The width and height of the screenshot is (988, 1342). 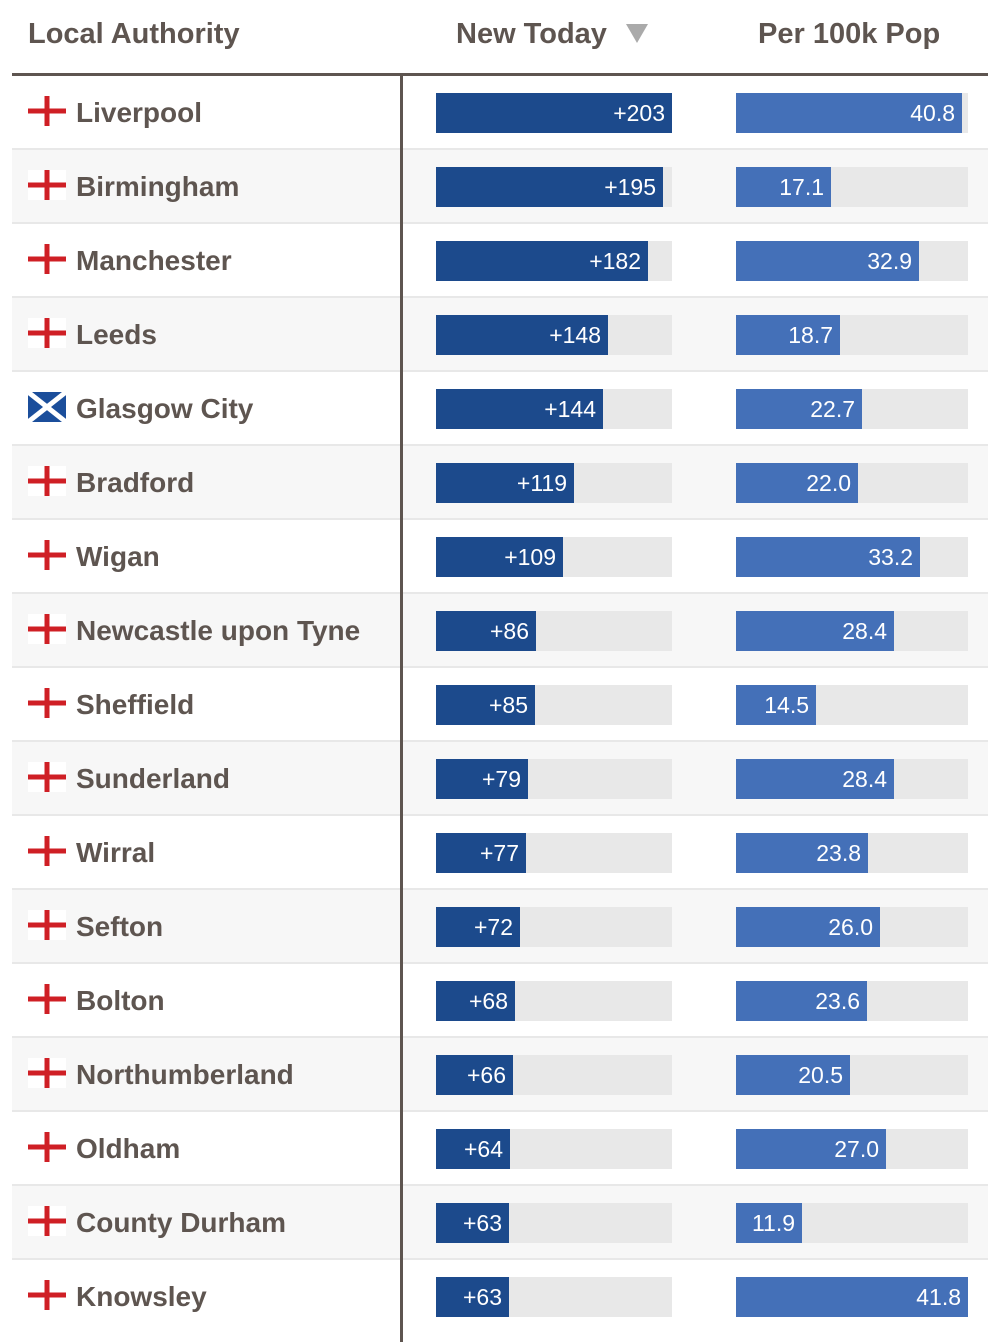 What do you see at coordinates (639, 113) in the screenshot?
I see `new-today-value: +203` at bounding box center [639, 113].